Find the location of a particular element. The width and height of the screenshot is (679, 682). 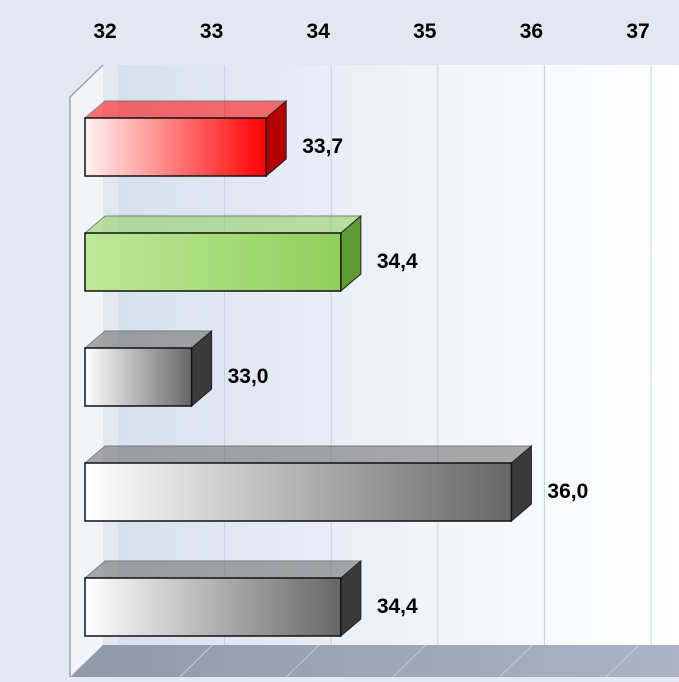

data-label: 36,0 is located at coordinates (567, 491).